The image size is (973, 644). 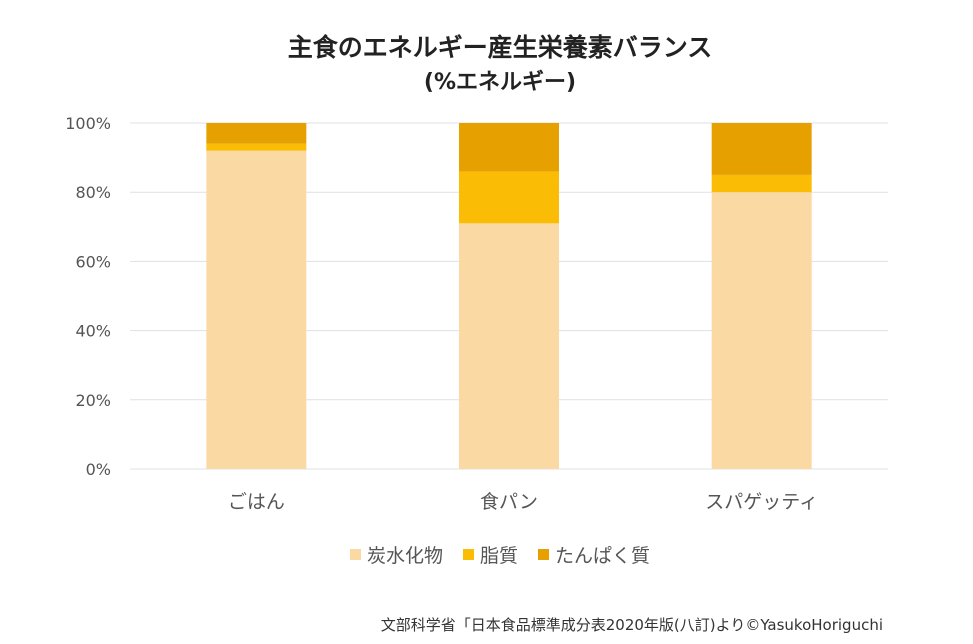 I want to click on y-tick-label: 80%, so click(x=93, y=192).